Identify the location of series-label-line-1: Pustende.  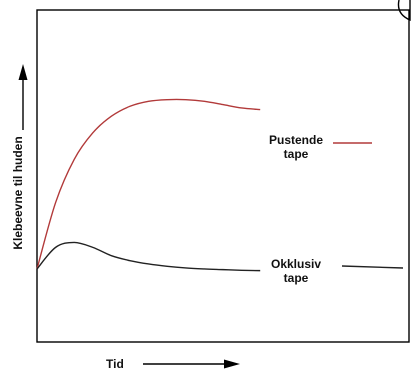
(296, 140).